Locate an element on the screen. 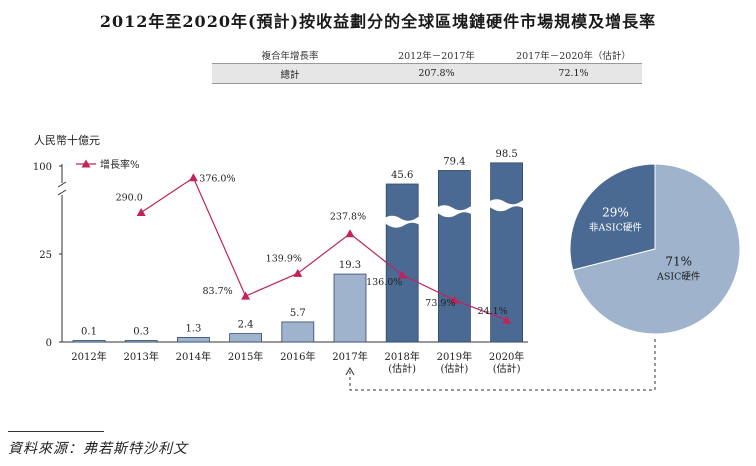  growth-rate-label: 73.9% is located at coordinates (440, 303).